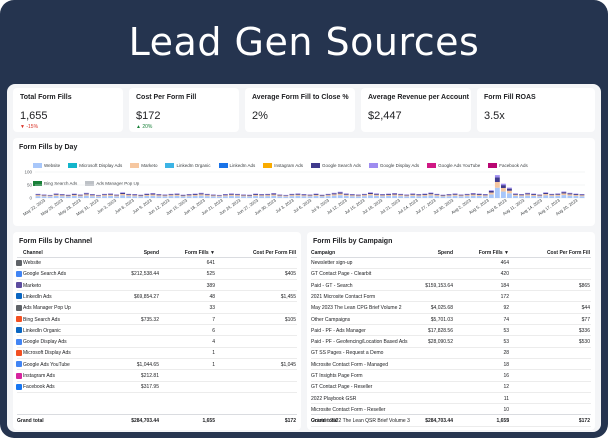 The height and width of the screenshot is (438, 608). I want to click on legend-item: Instagram Ads, so click(283, 165).